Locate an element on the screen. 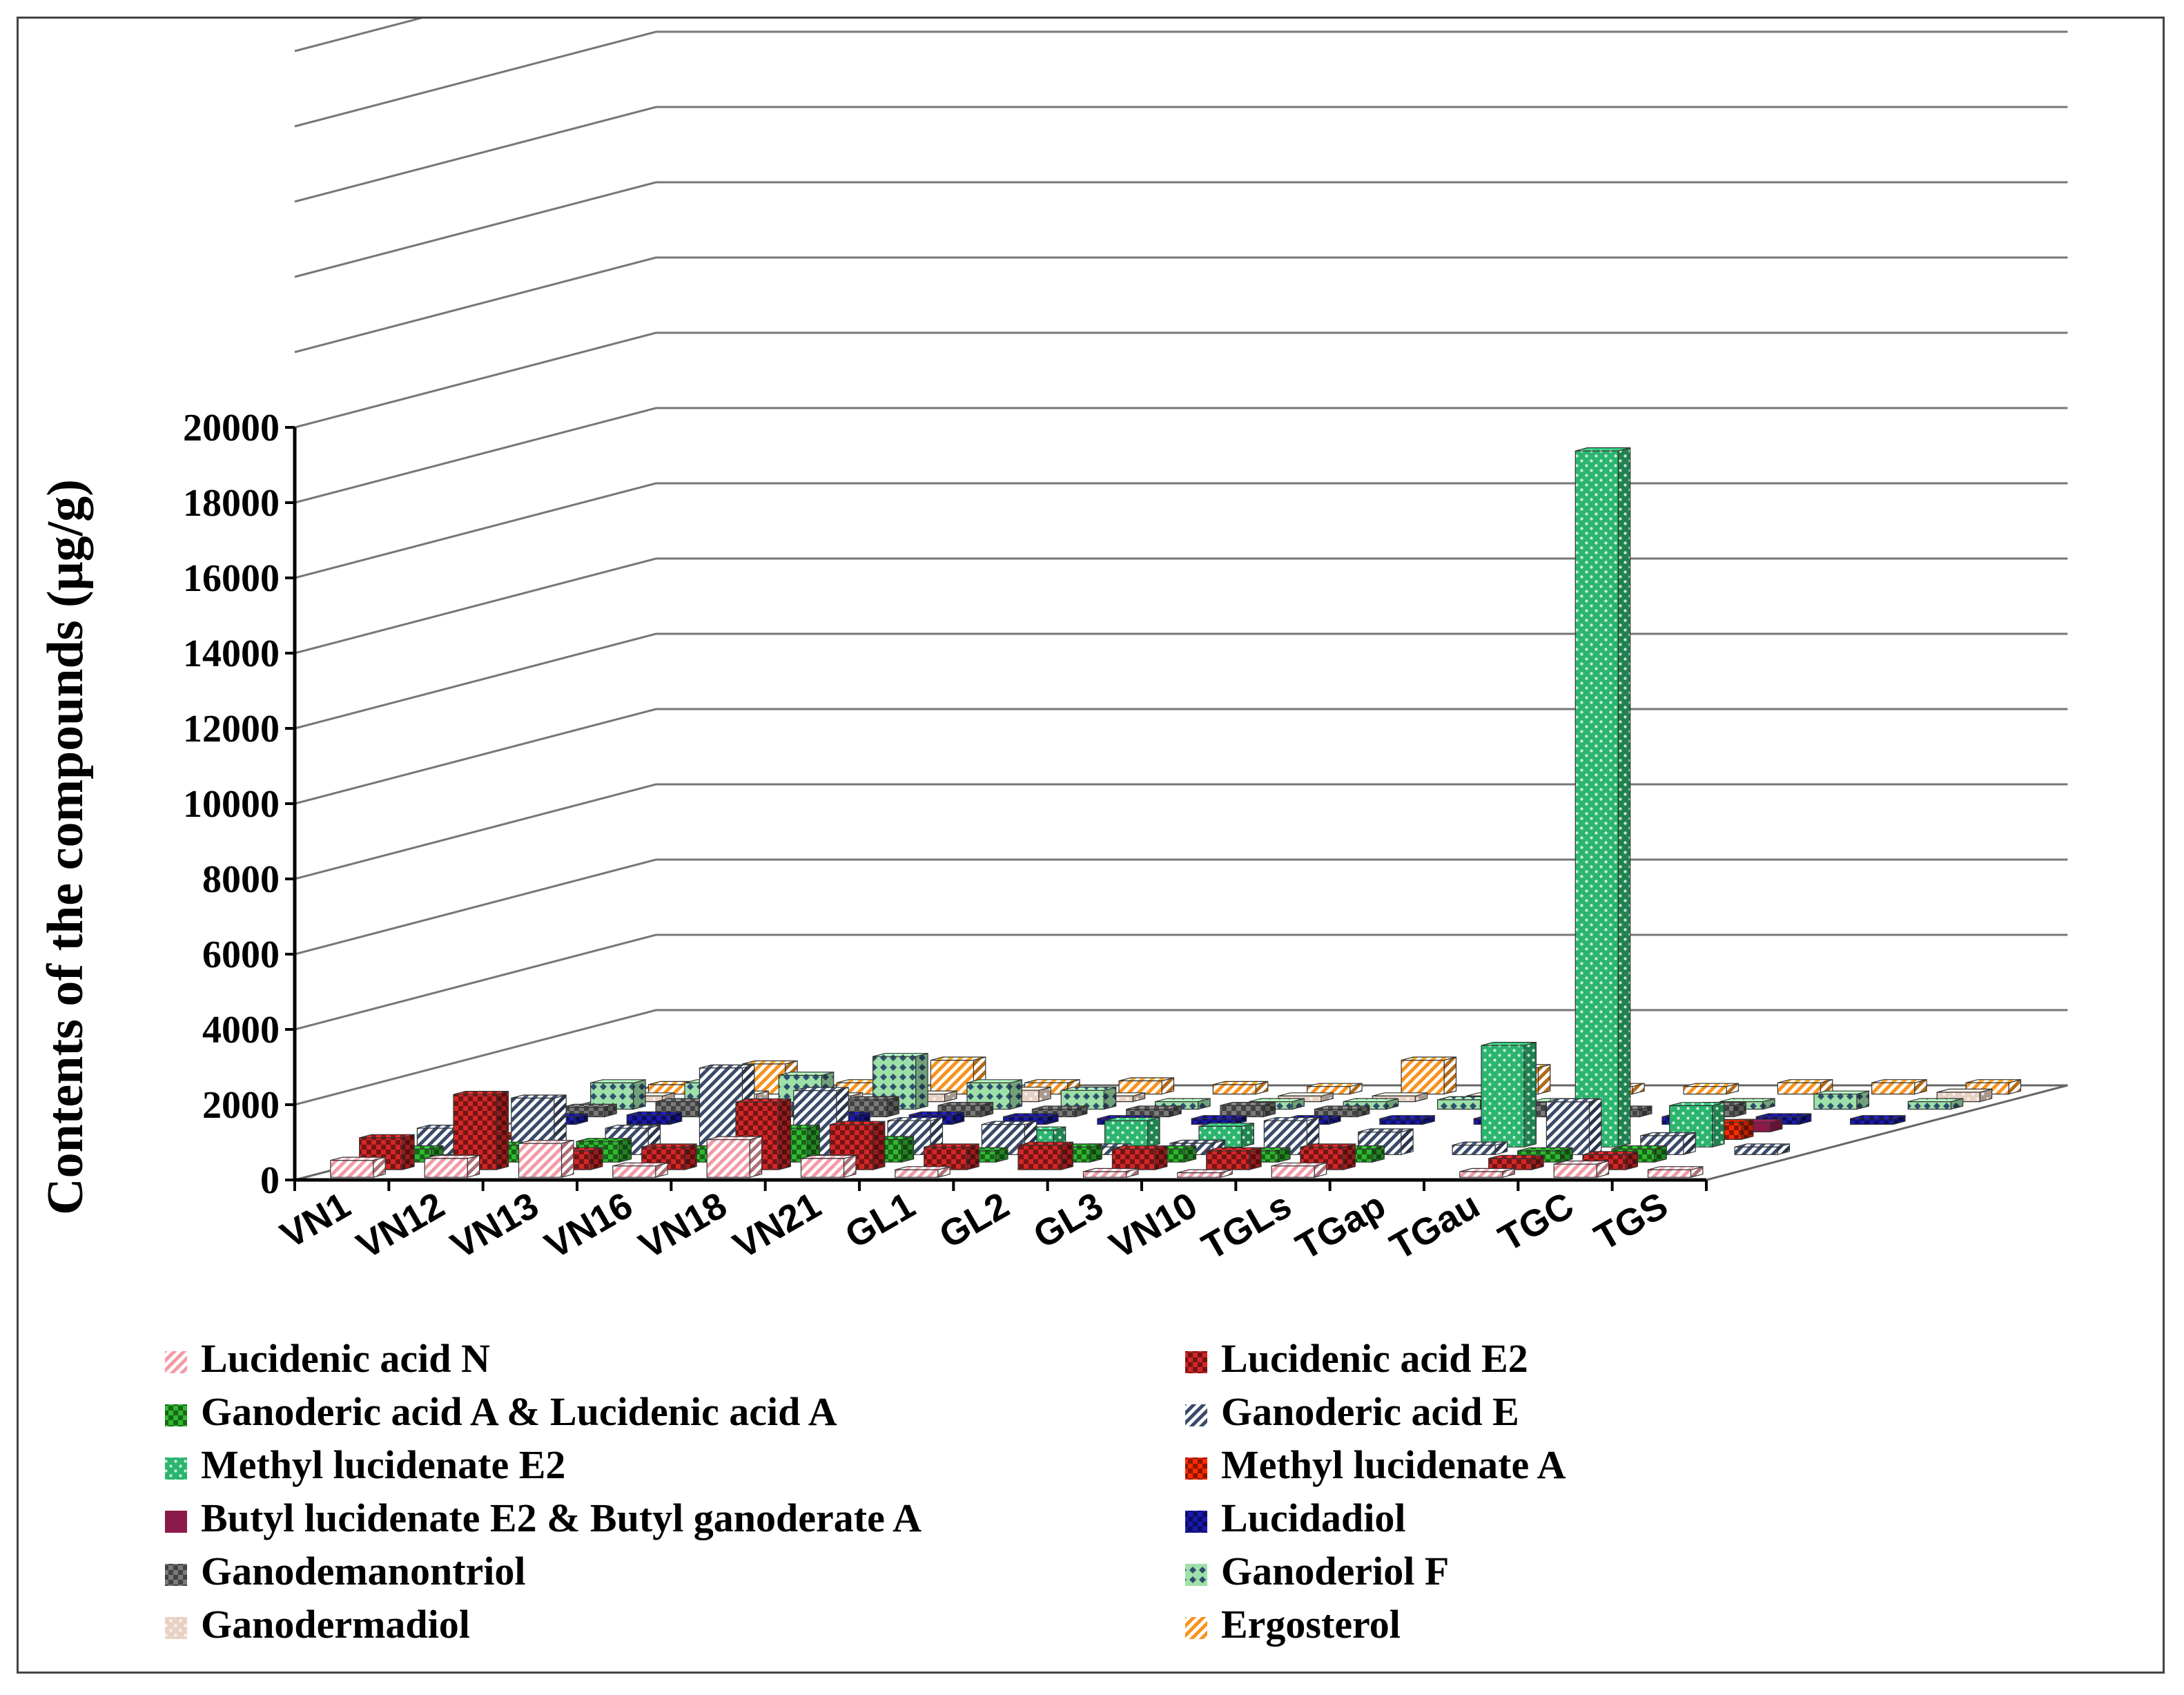 The image size is (2184, 1695). y-tick-label: 18000 is located at coordinates (231, 503).